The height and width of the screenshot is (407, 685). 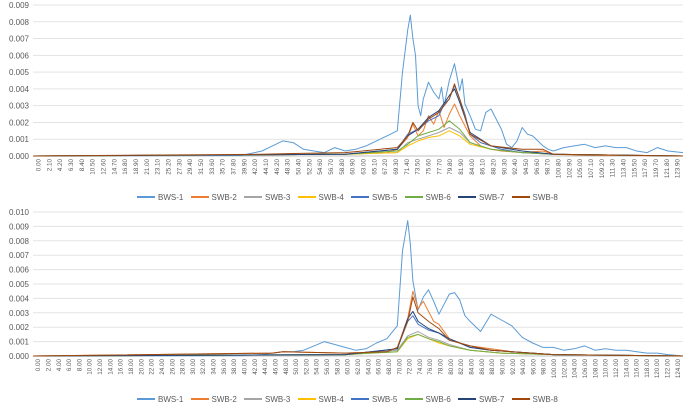 What do you see at coordinates (585, 369) in the screenshot?
I see `x-tick-label: 106.00` at bounding box center [585, 369].